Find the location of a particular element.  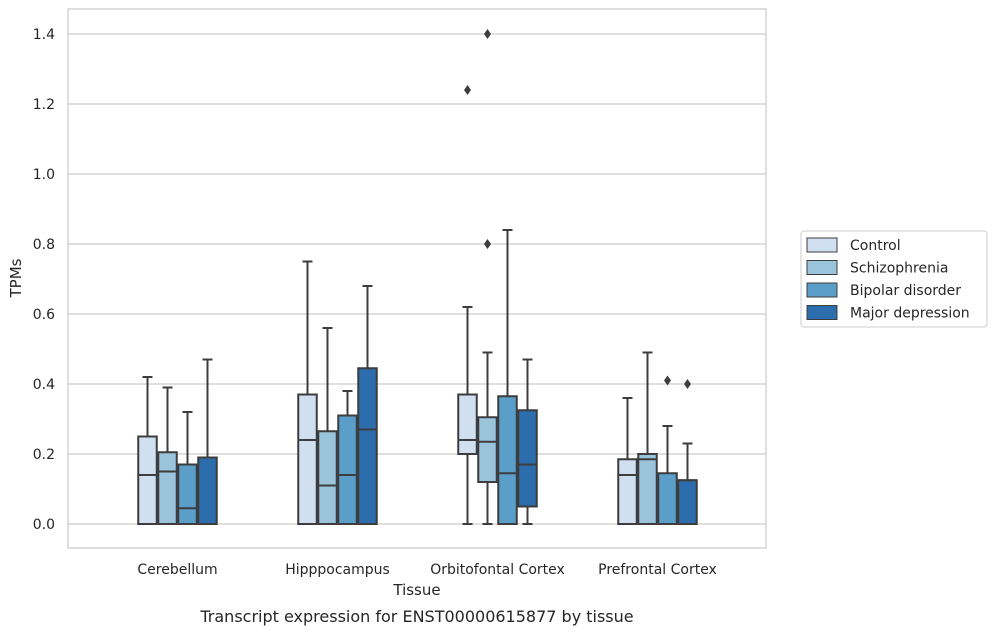

x-tick-label: Prefrontal Cortex is located at coordinates (657, 570).